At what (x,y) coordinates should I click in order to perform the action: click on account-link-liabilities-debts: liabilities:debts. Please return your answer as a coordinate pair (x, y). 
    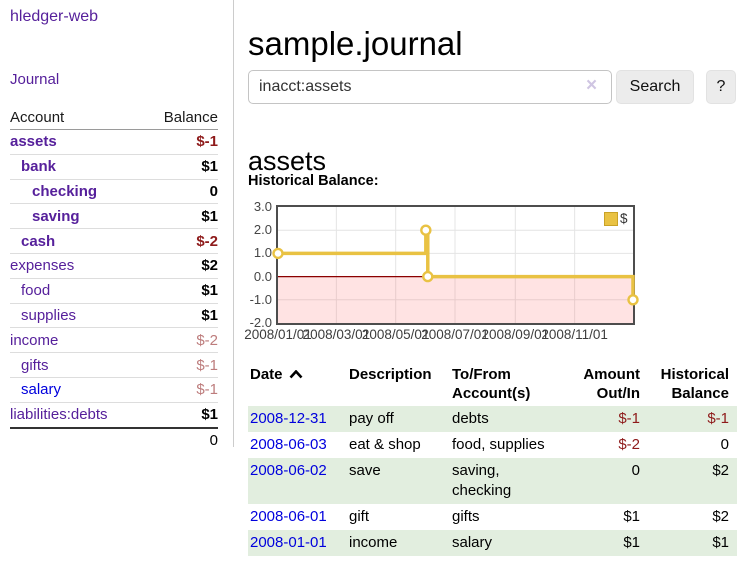
    Looking at the image, I should click on (59, 415).